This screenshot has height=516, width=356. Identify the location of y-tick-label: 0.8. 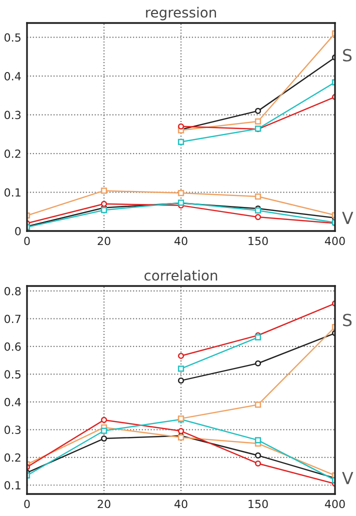
(12, 291).